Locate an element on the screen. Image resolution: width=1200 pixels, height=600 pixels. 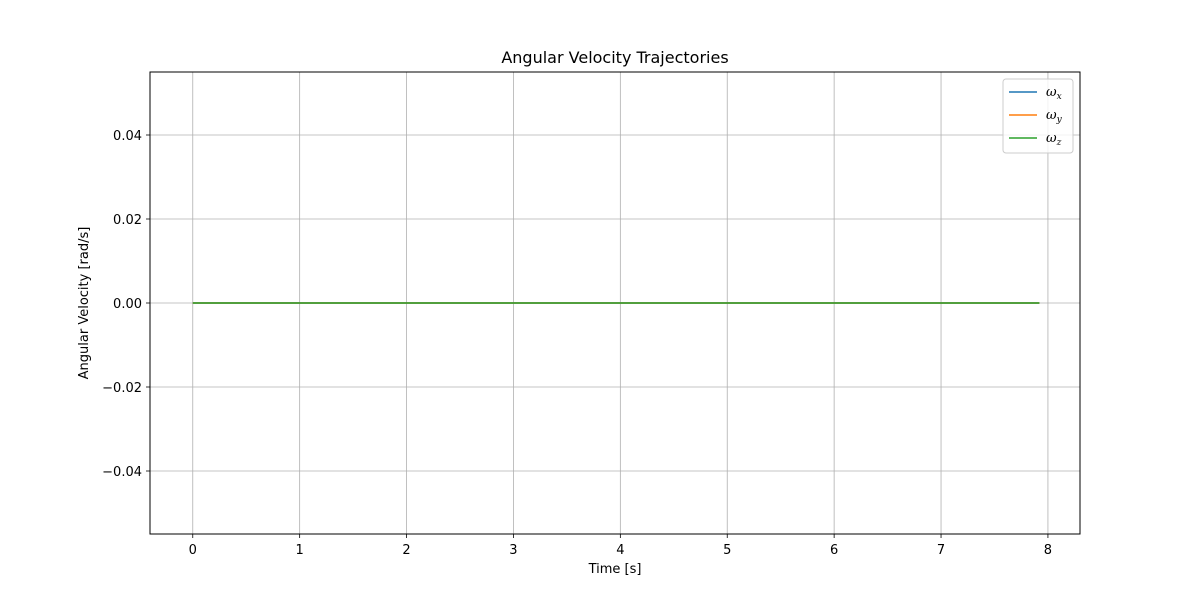
legend-box is located at coordinates (1038, 116).